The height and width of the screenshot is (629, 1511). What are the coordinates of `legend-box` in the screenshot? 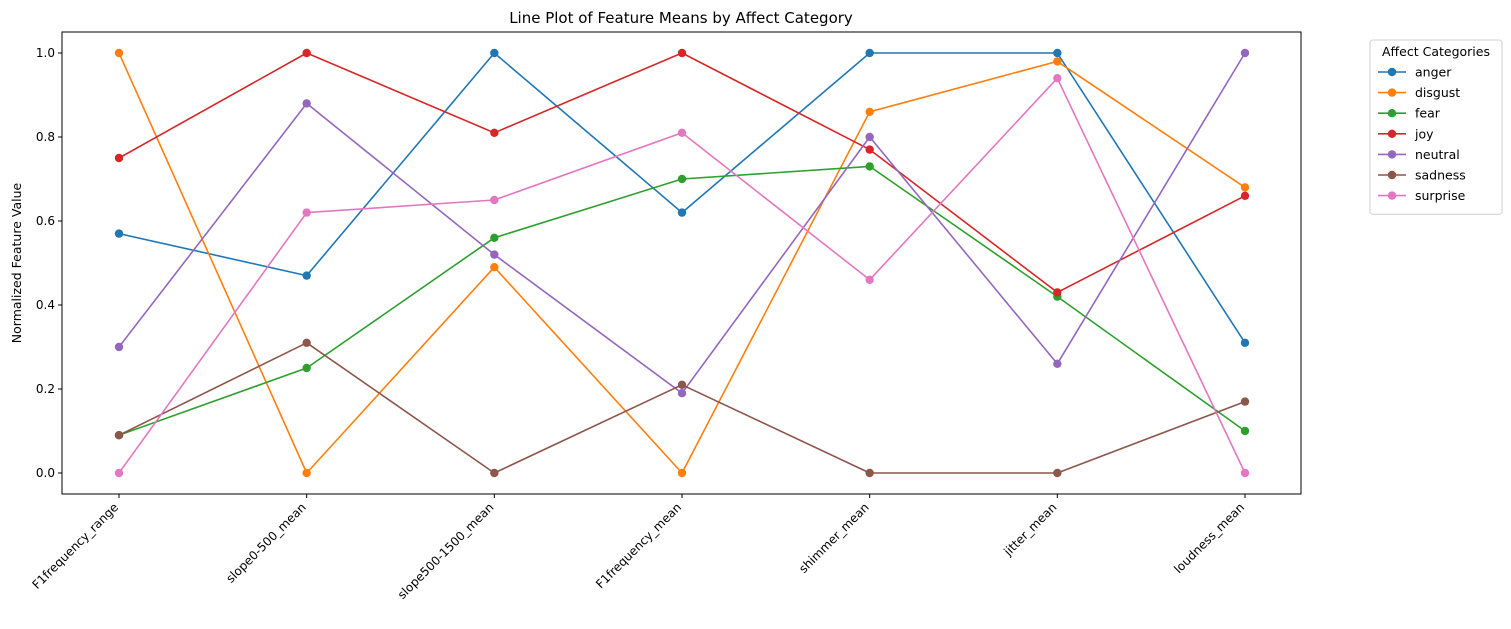 It's located at (1436, 127).